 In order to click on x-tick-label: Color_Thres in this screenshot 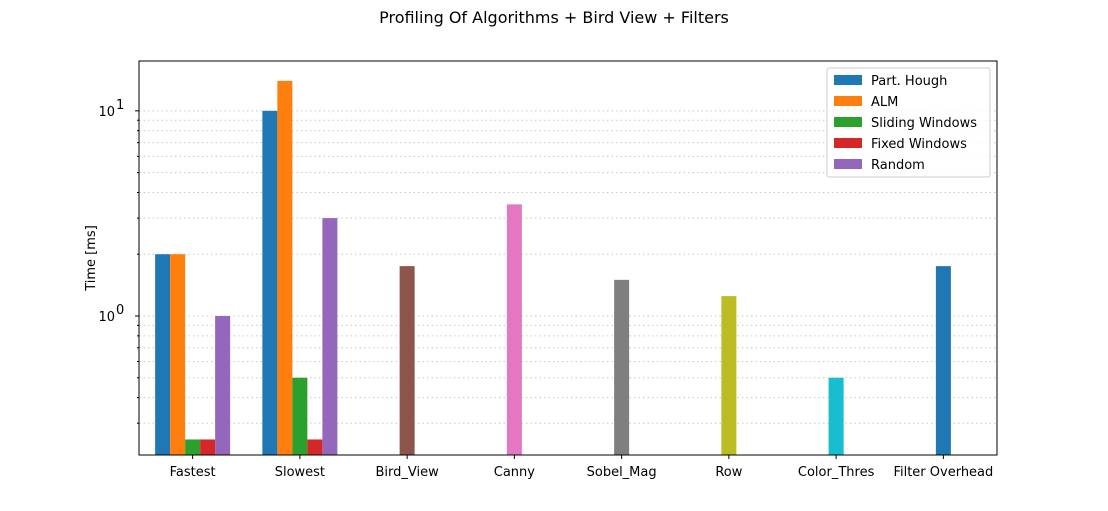, I will do `click(836, 472)`.